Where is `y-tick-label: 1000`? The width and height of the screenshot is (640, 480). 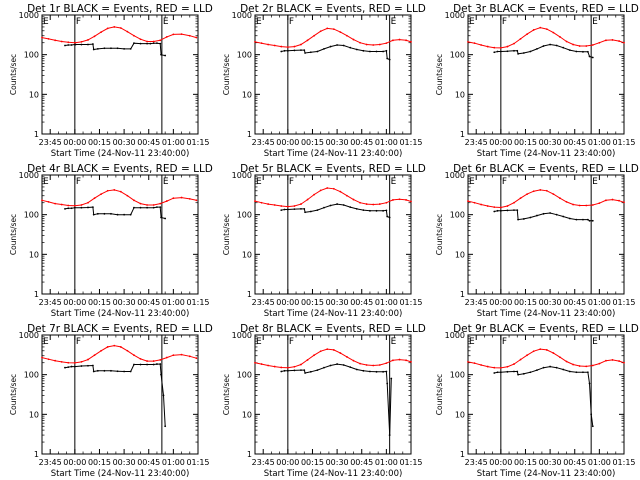 y-tick-label: 1000 is located at coordinates (29, 175).